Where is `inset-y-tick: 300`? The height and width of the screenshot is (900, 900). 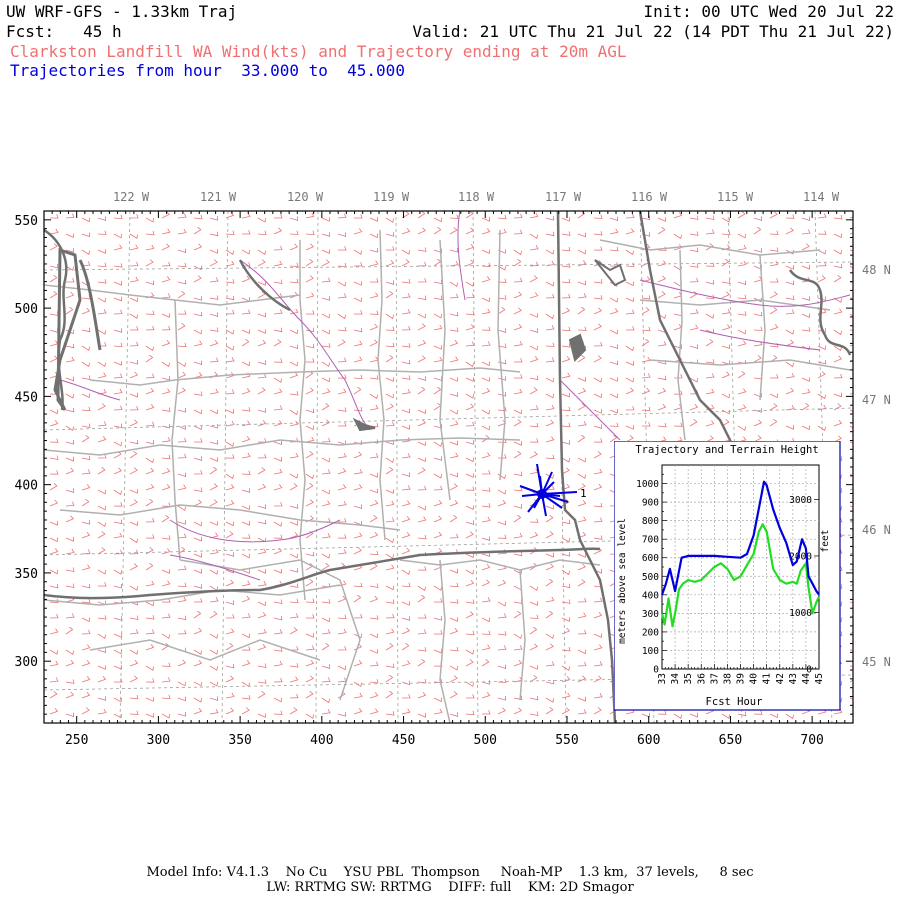
inset-y-tick: 300 is located at coordinates (650, 614).